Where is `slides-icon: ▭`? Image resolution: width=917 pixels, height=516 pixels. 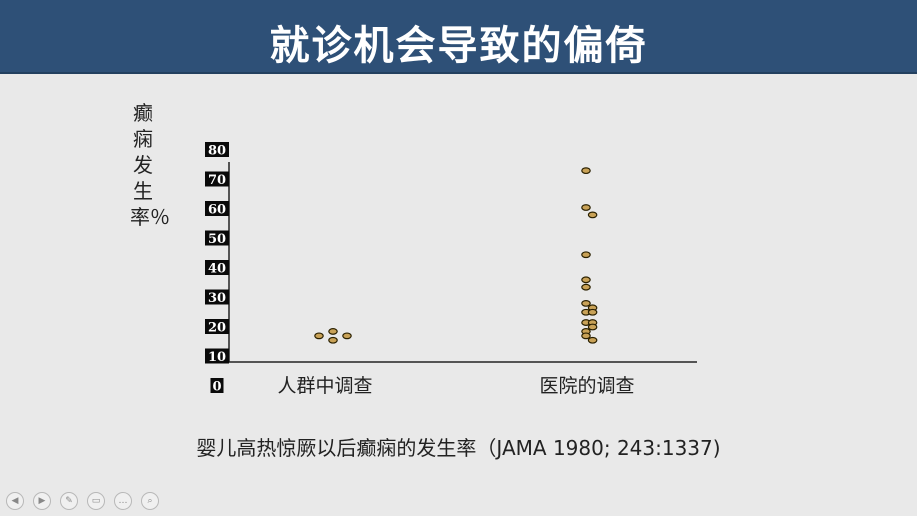
slides-icon: ▭ is located at coordinates (96, 500).